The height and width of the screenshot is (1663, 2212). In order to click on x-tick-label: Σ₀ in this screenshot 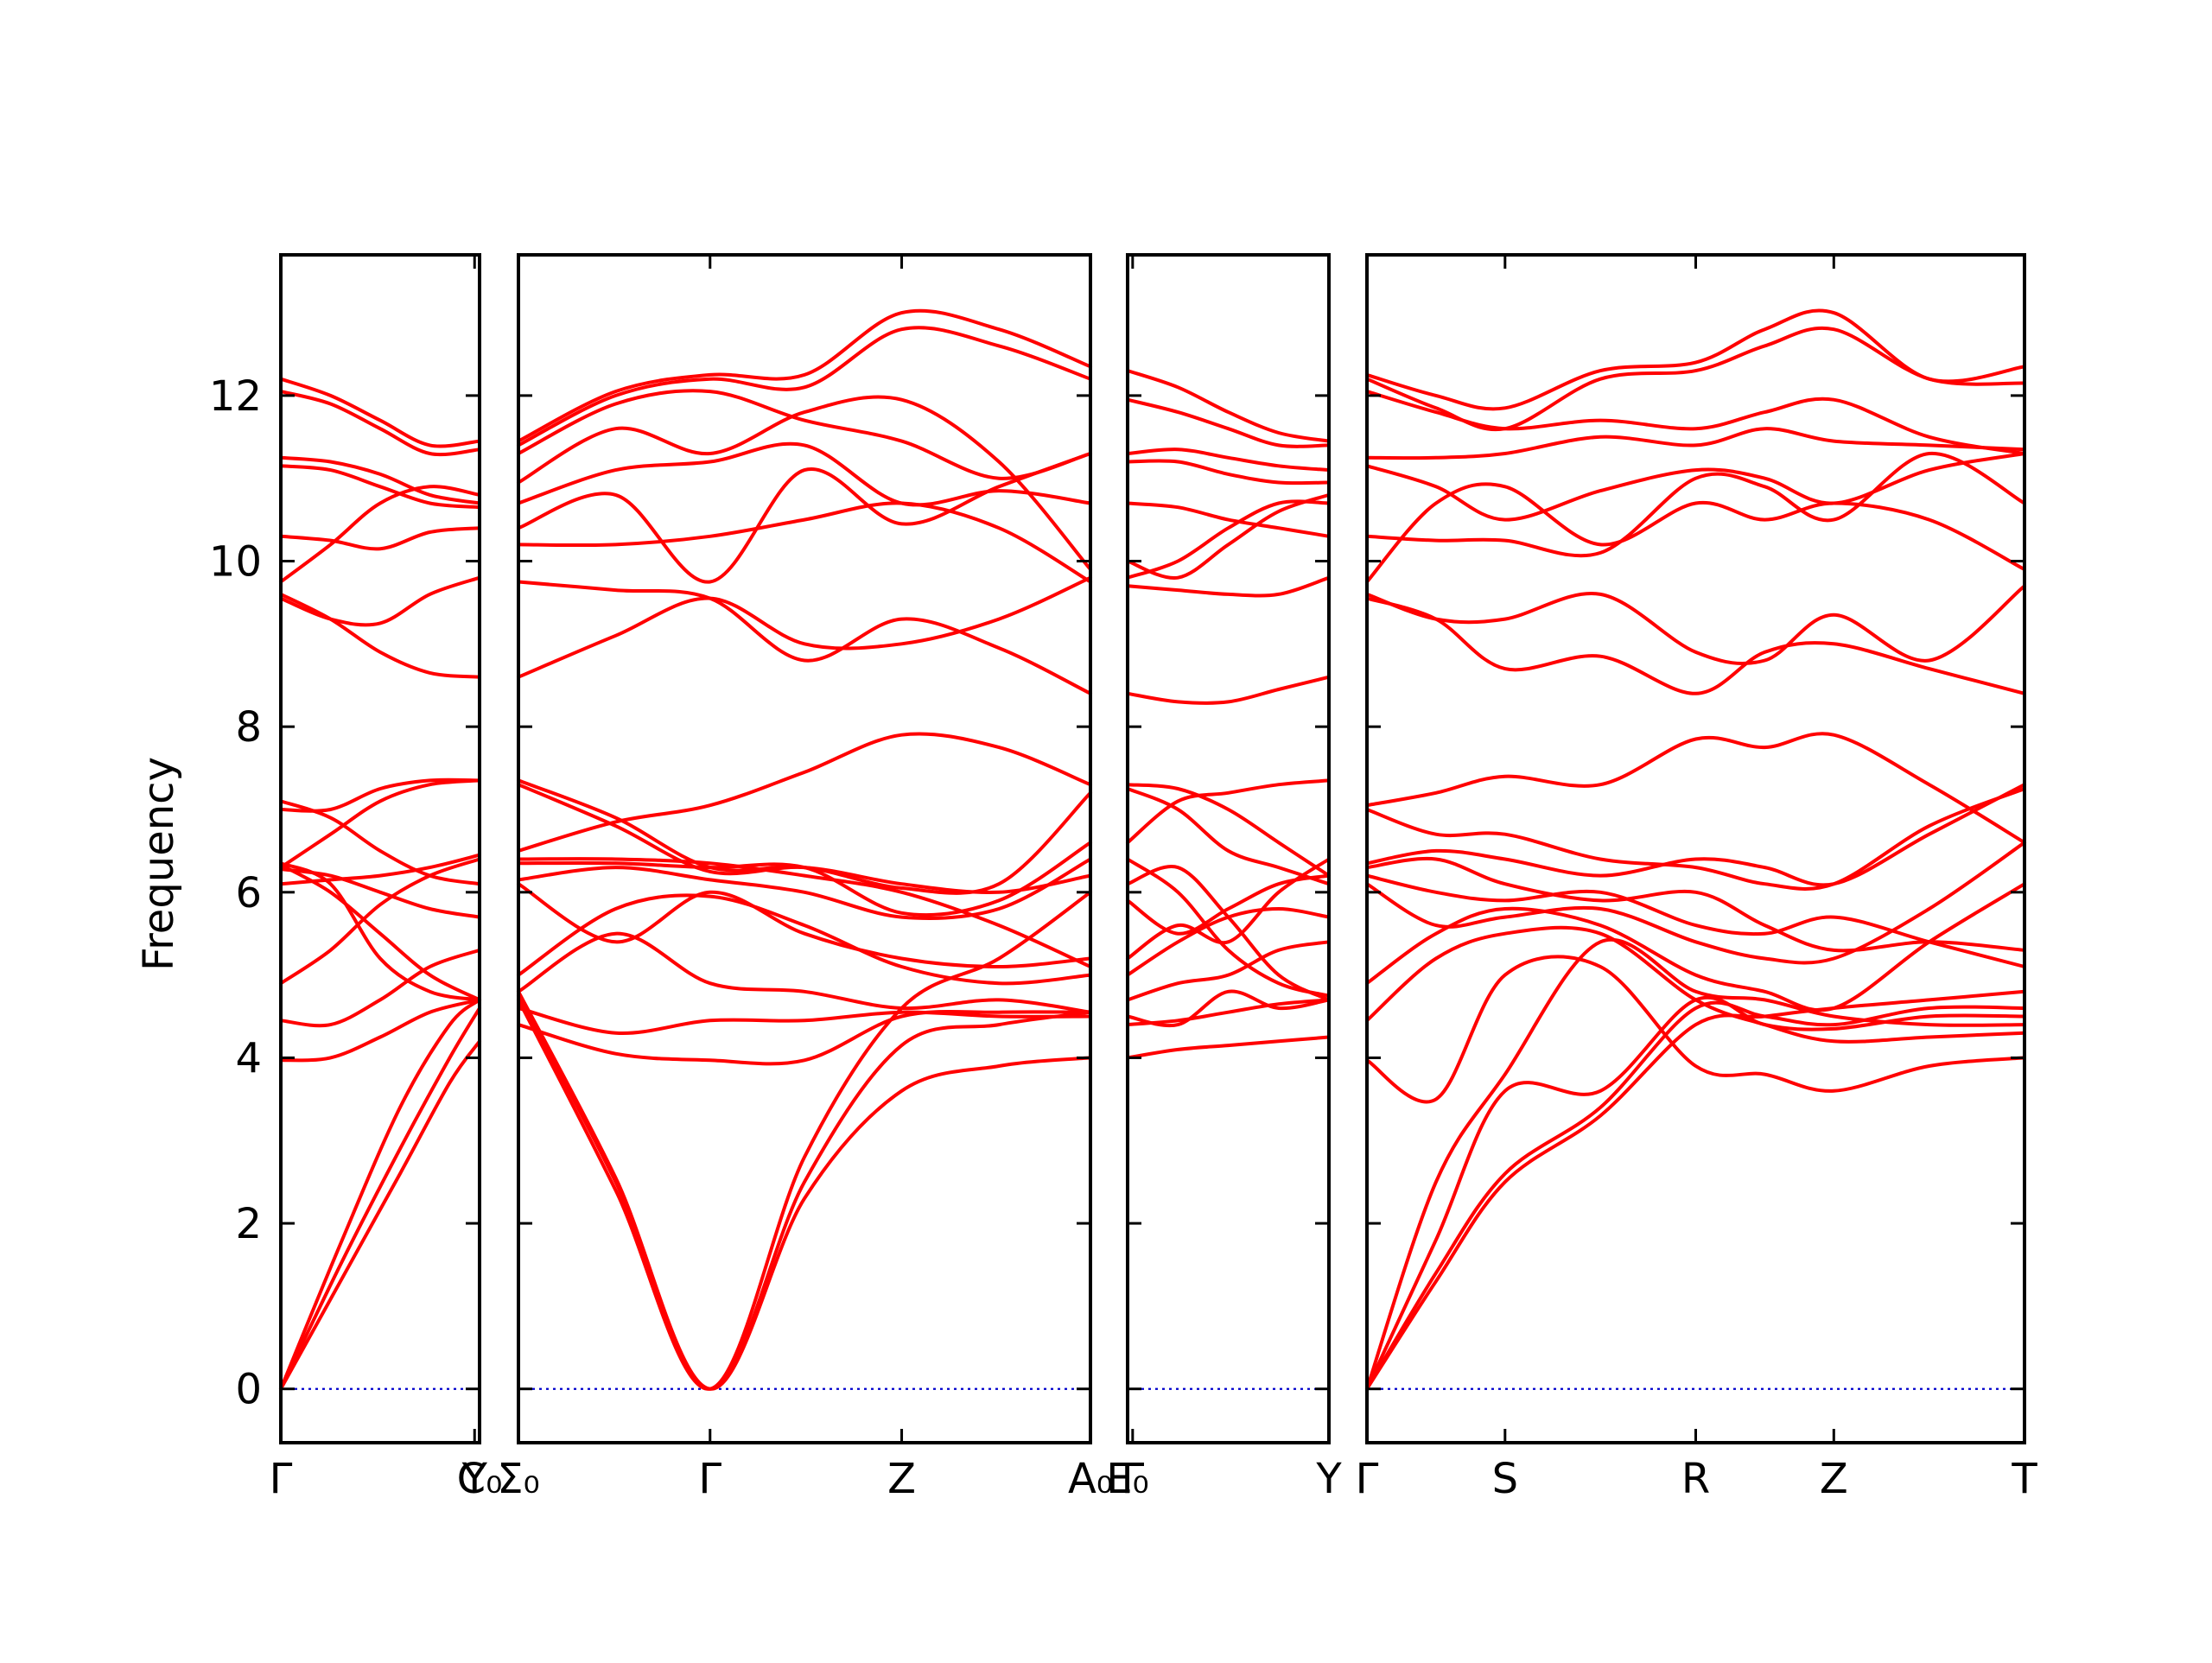, I will do `click(518, 1479)`.